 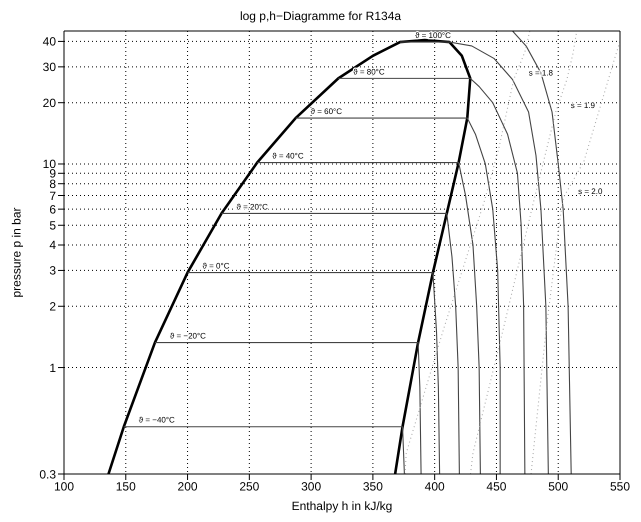 I want to click on annotation: ϑ = 100°C, so click(x=433, y=35).